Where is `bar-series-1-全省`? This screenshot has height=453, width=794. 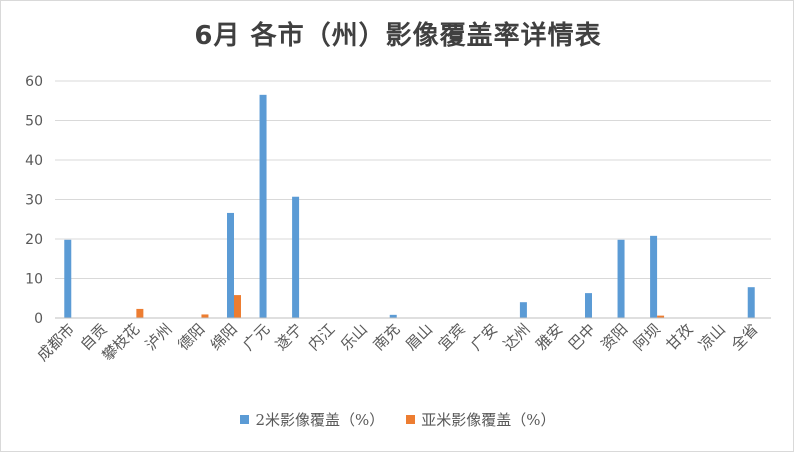
bar-series-1-全省 is located at coordinates (751, 302).